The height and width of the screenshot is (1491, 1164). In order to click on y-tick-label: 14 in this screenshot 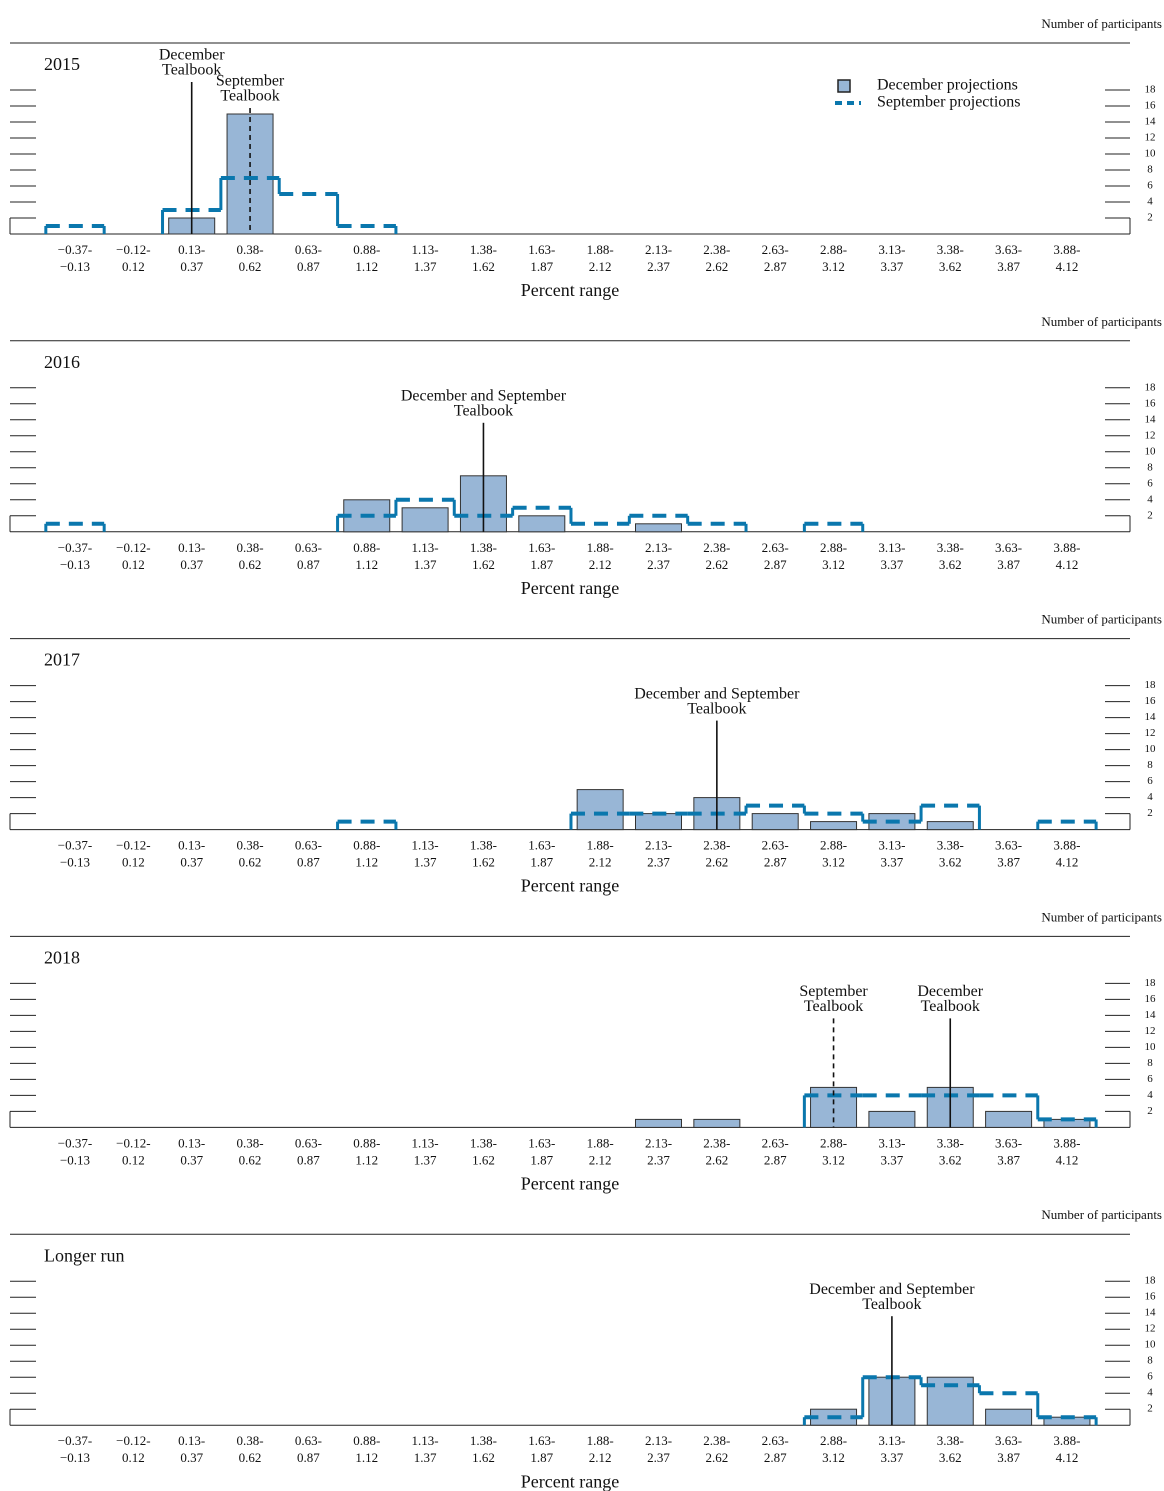, I will do `click(1151, 717)`.